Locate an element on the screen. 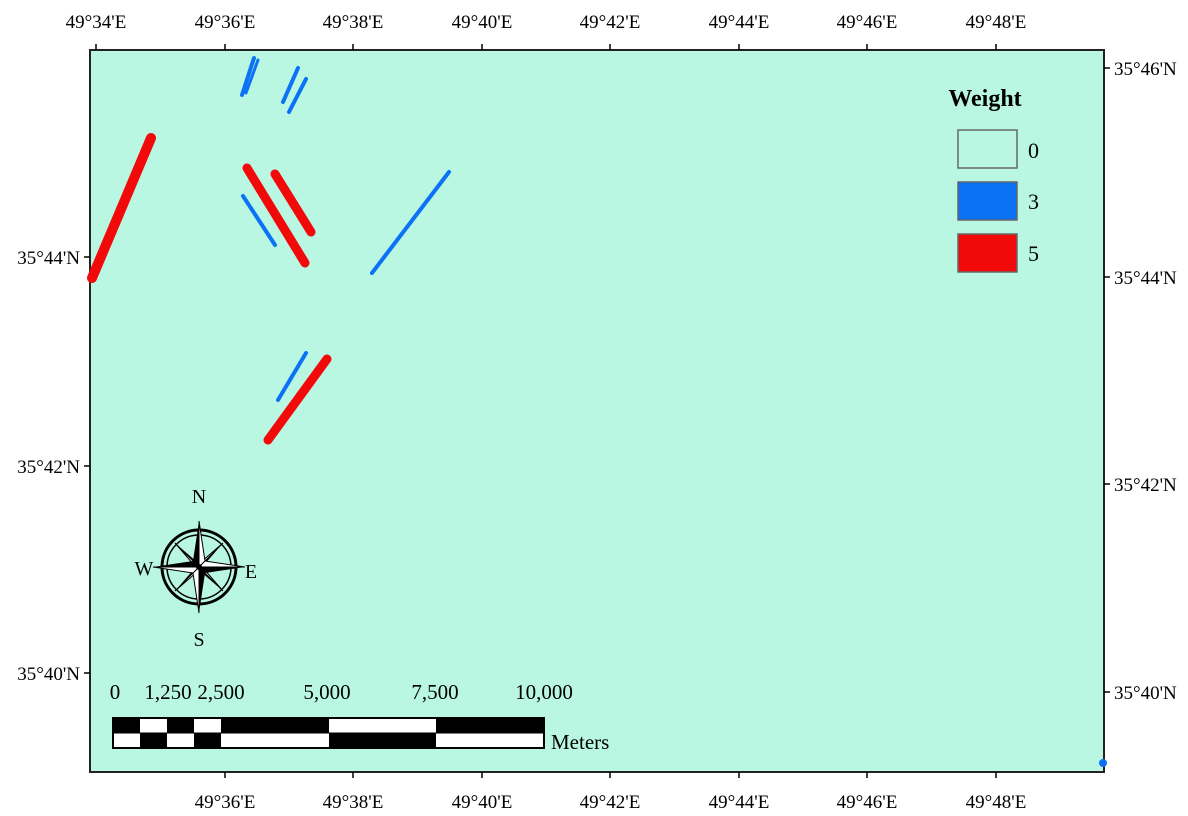 The width and height of the screenshot is (1188, 816). left-axis-labels: 35°44'N 35°42'N 35°40'N is located at coordinates (48, 466).